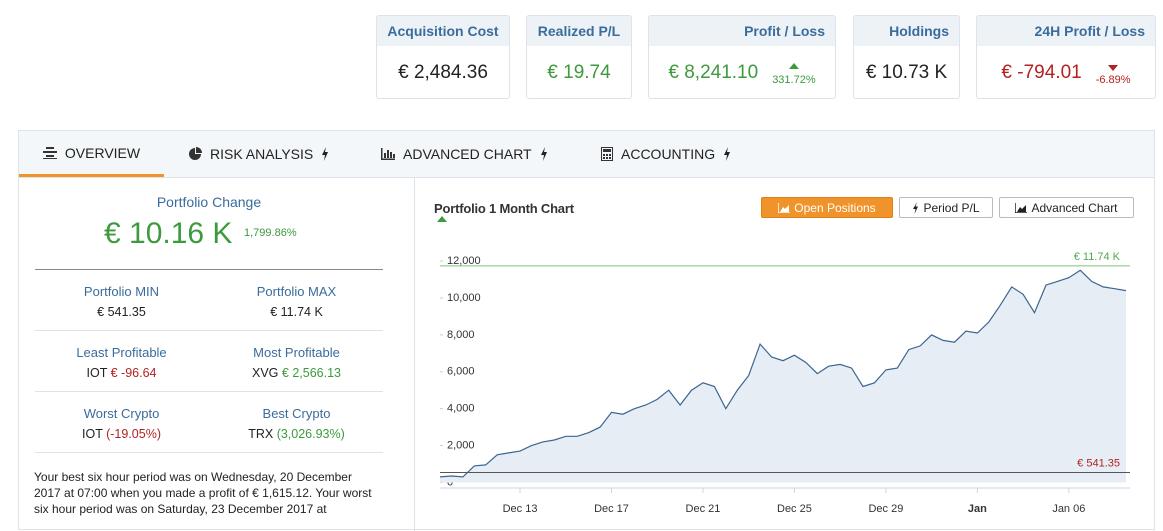 Image resolution: width=1163 pixels, height=531 pixels. I want to click on card-value: € 10.73 K, so click(906, 72).